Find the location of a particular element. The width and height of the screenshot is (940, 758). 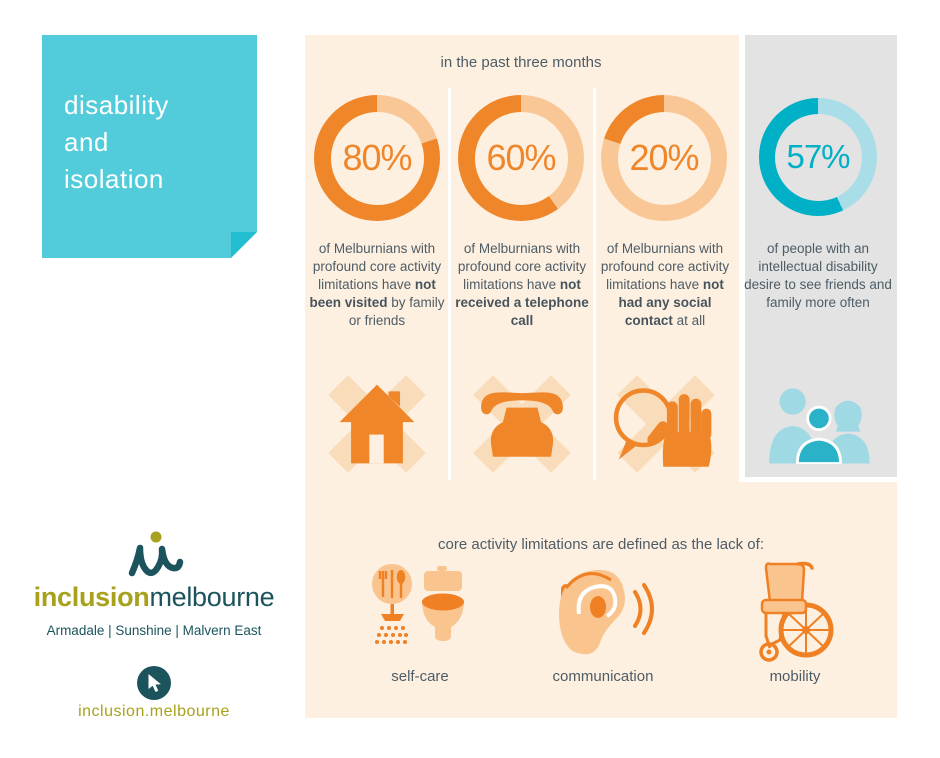

website-button is located at coordinates (154, 683).